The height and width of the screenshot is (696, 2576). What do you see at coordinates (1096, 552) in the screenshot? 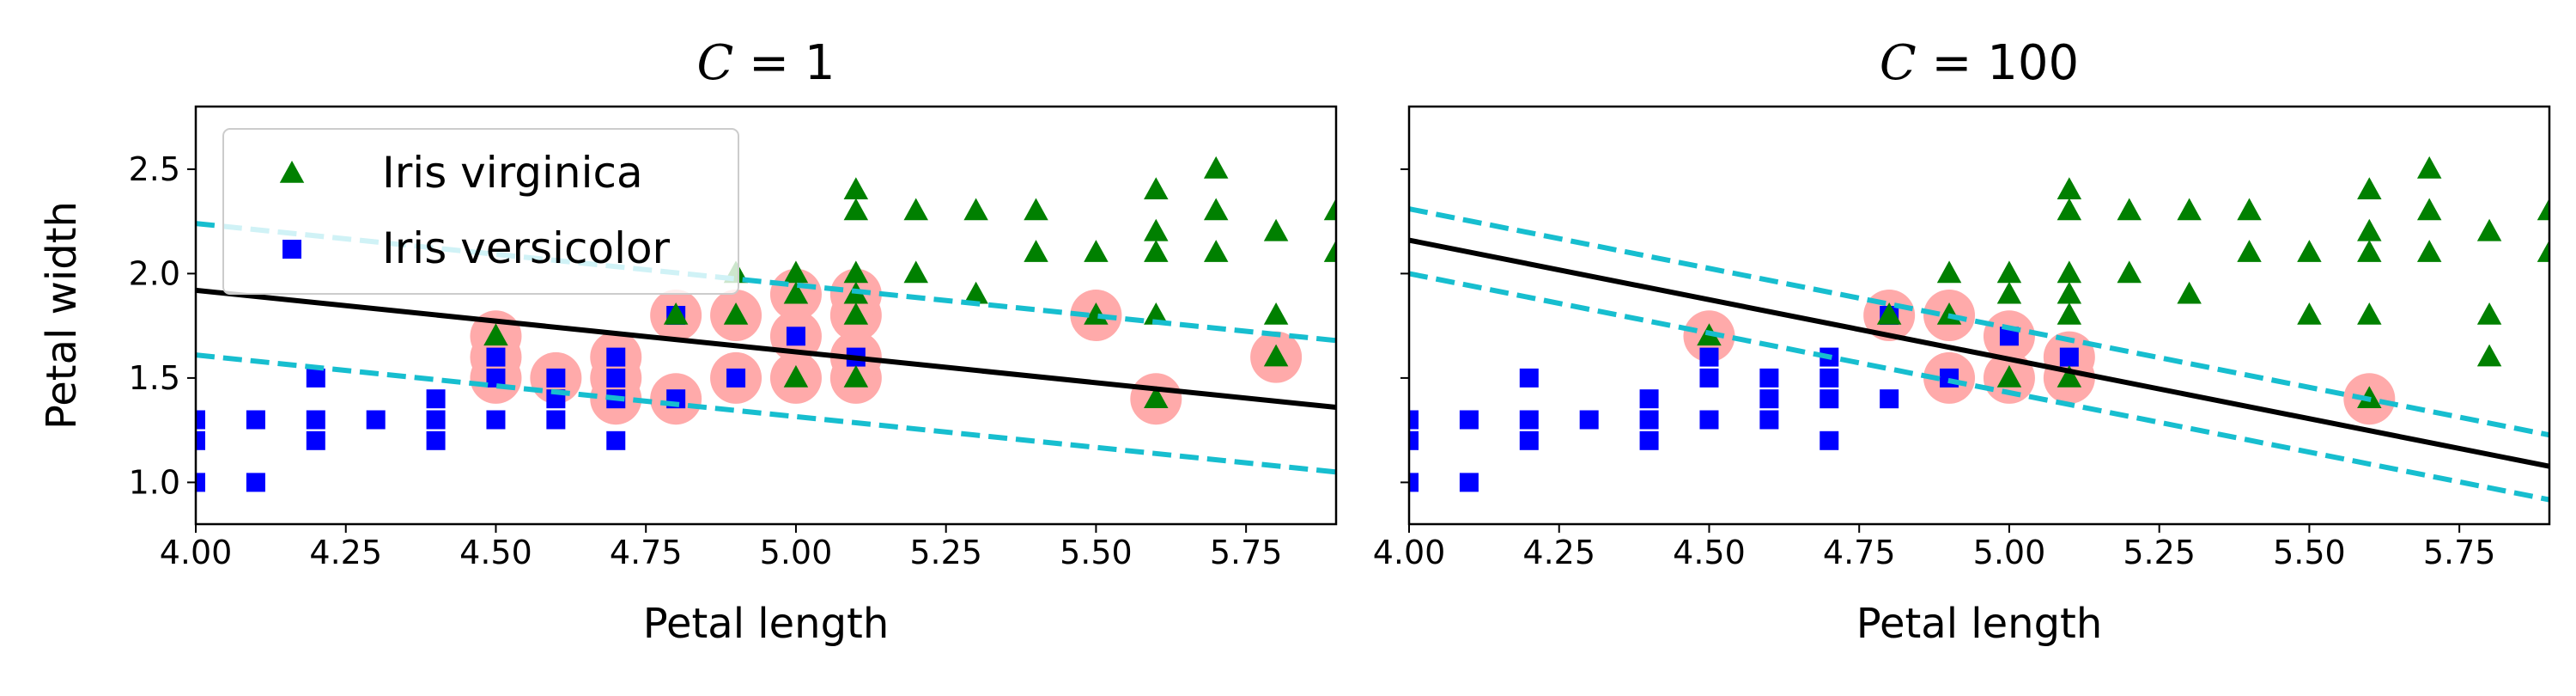
I see `x-tick-label: 5.50` at bounding box center [1096, 552].